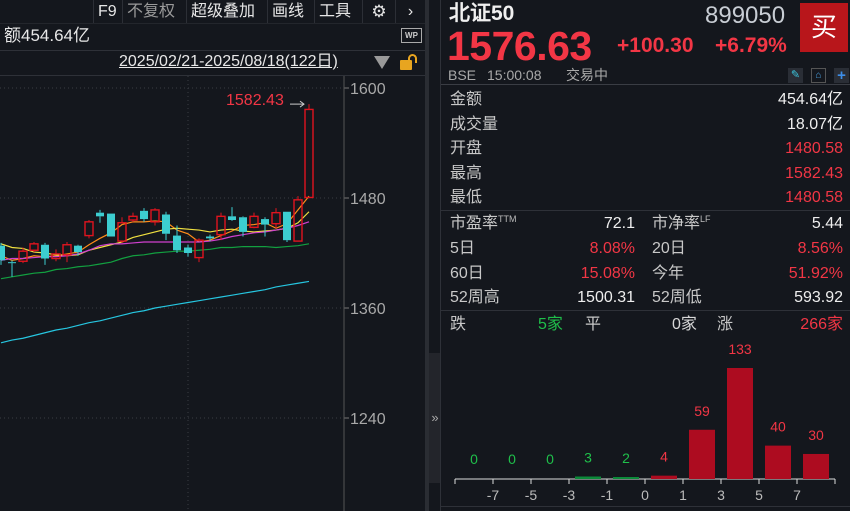  Describe the element at coordinates (841, 75) in the screenshot. I see `add-icon: +` at that location.